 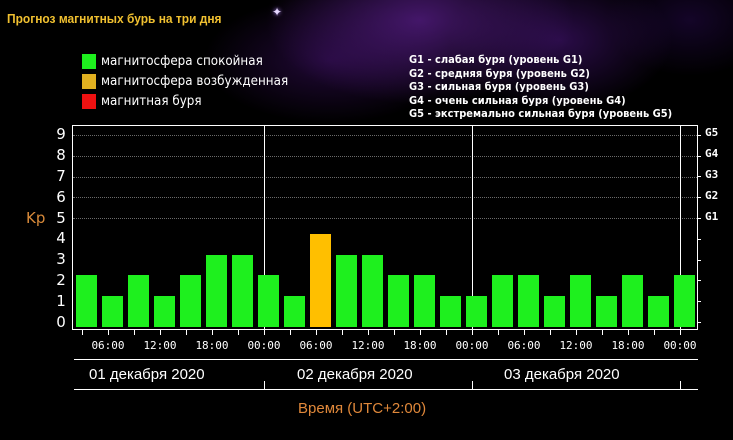 I want to click on ytick-1: 1, so click(x=61, y=301).